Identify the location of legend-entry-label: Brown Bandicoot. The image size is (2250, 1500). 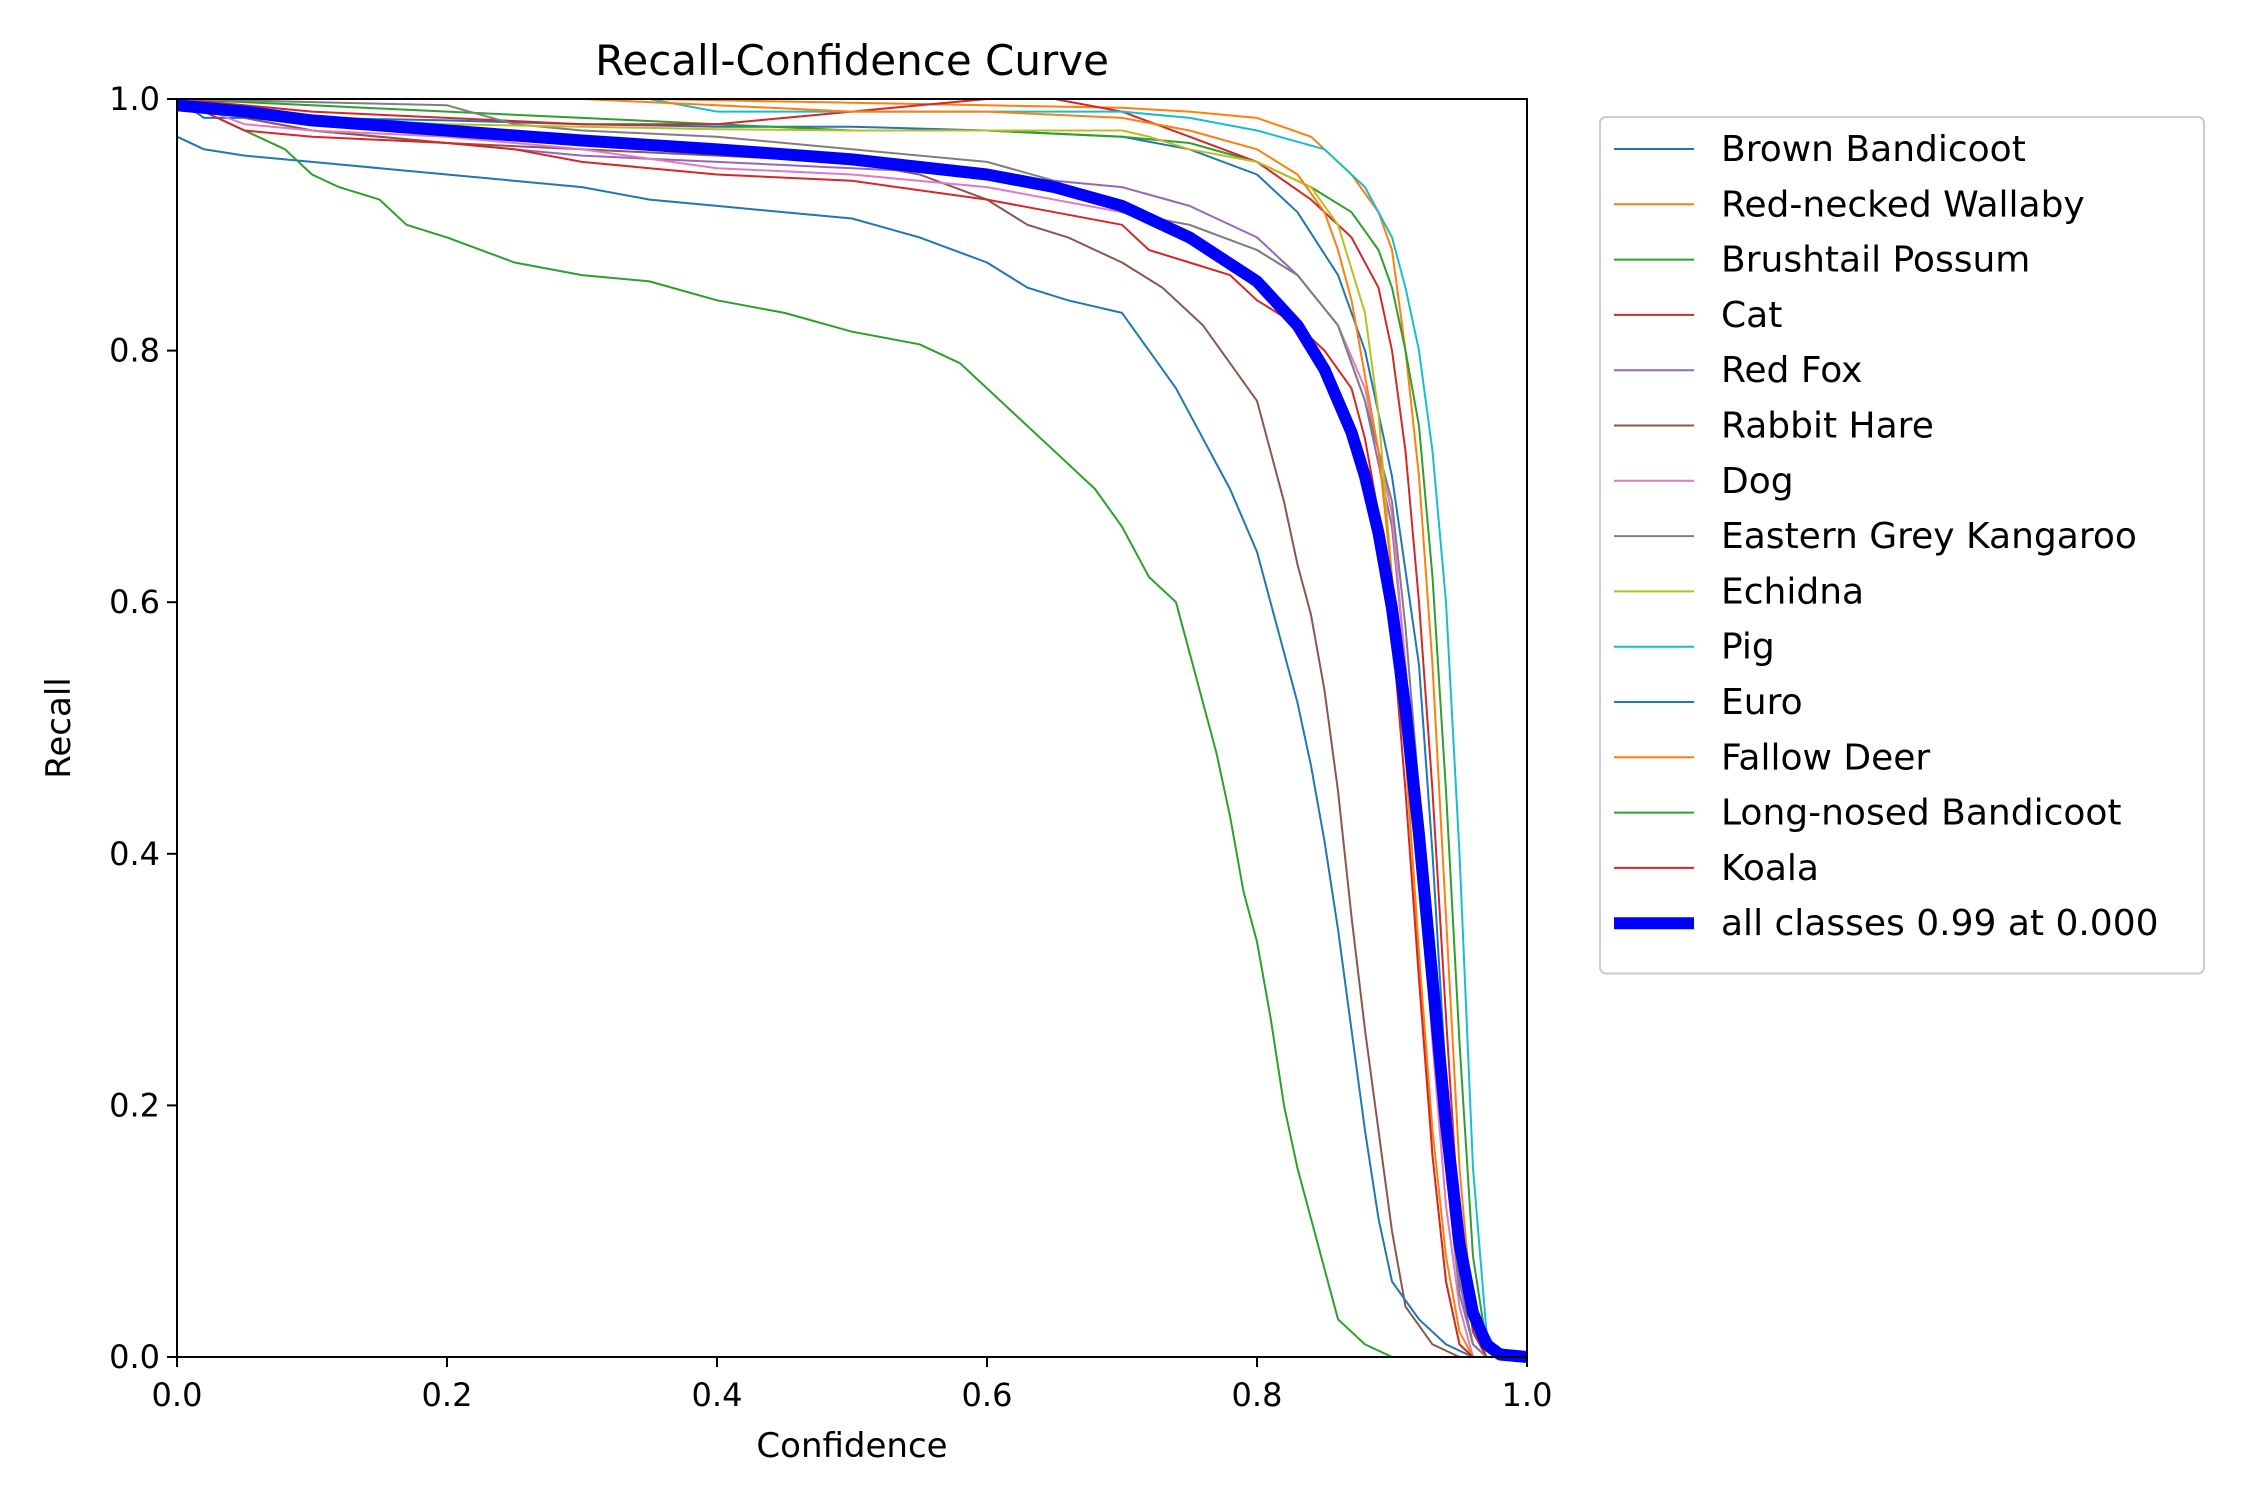
(1873, 149).